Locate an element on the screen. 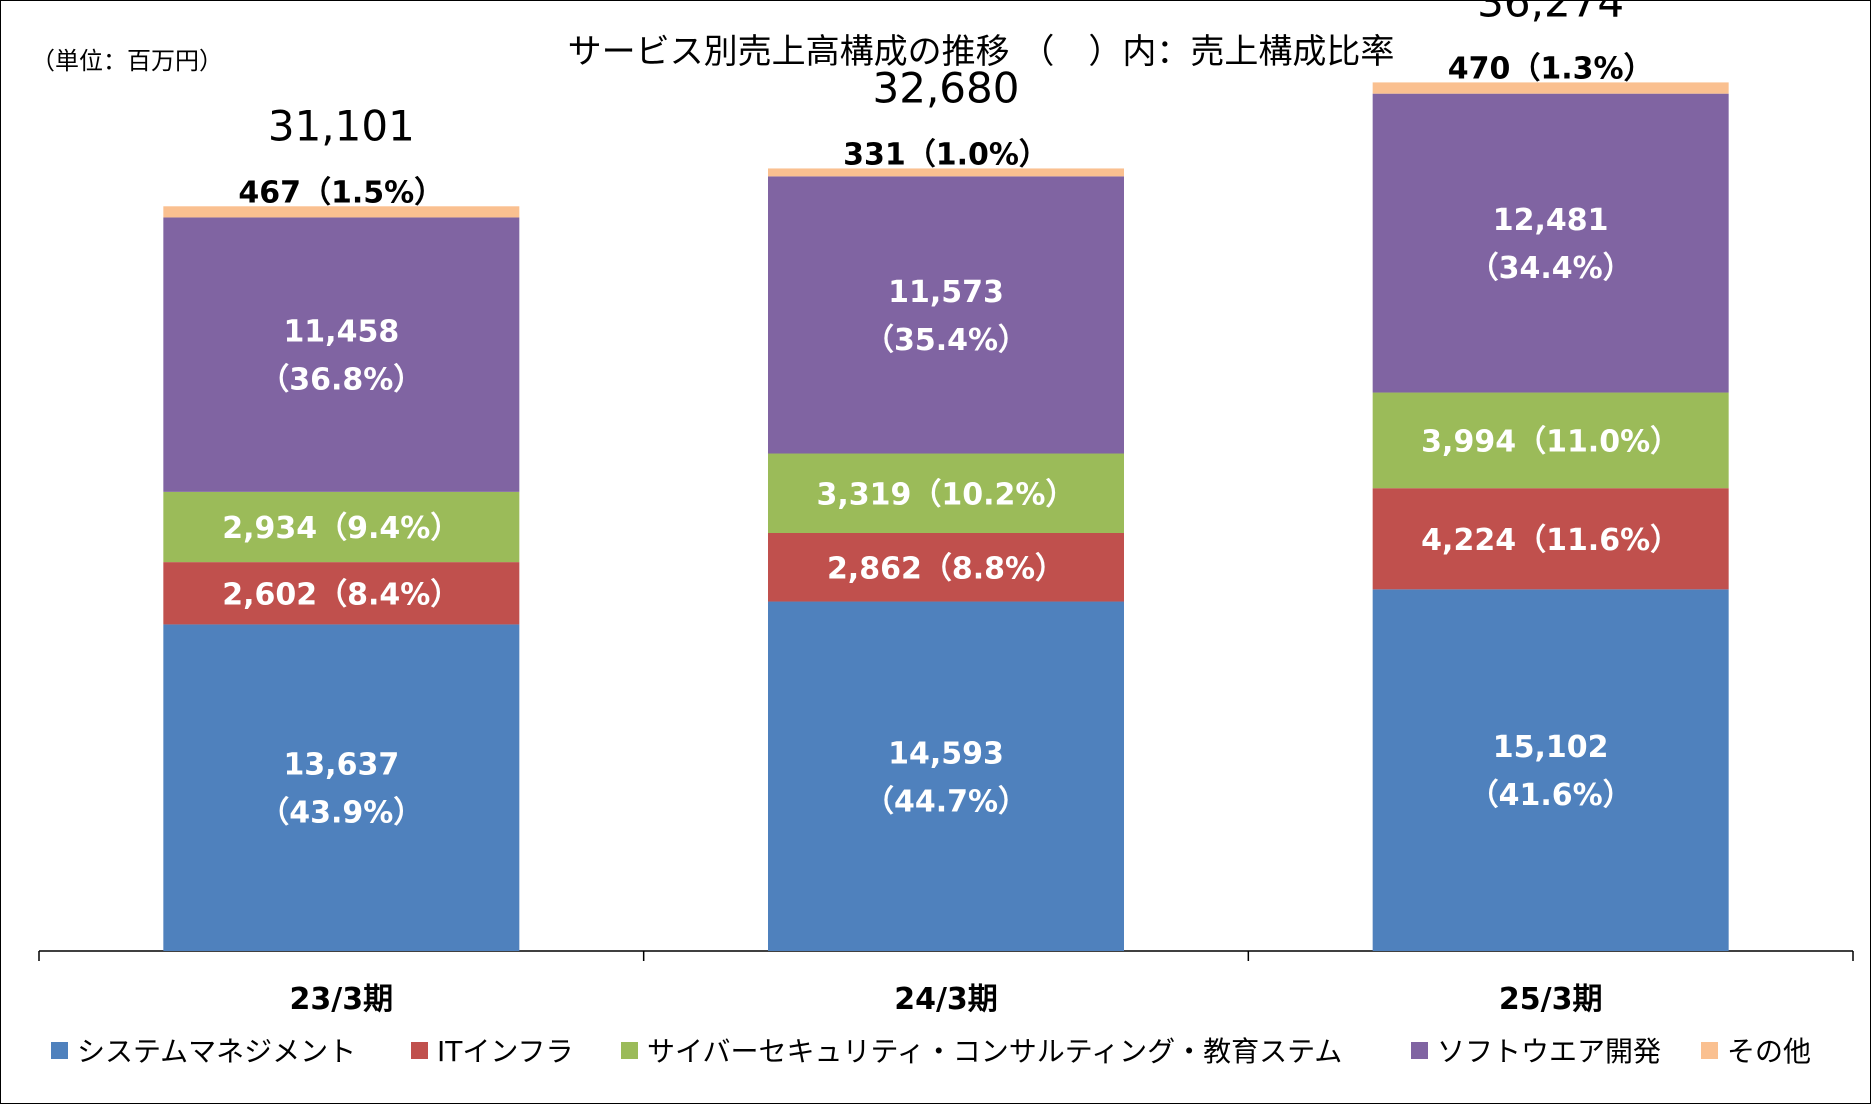 Image resolution: width=1871 pixels, height=1104 pixels. data-label: 2,602（8.4%） is located at coordinates (341, 594).